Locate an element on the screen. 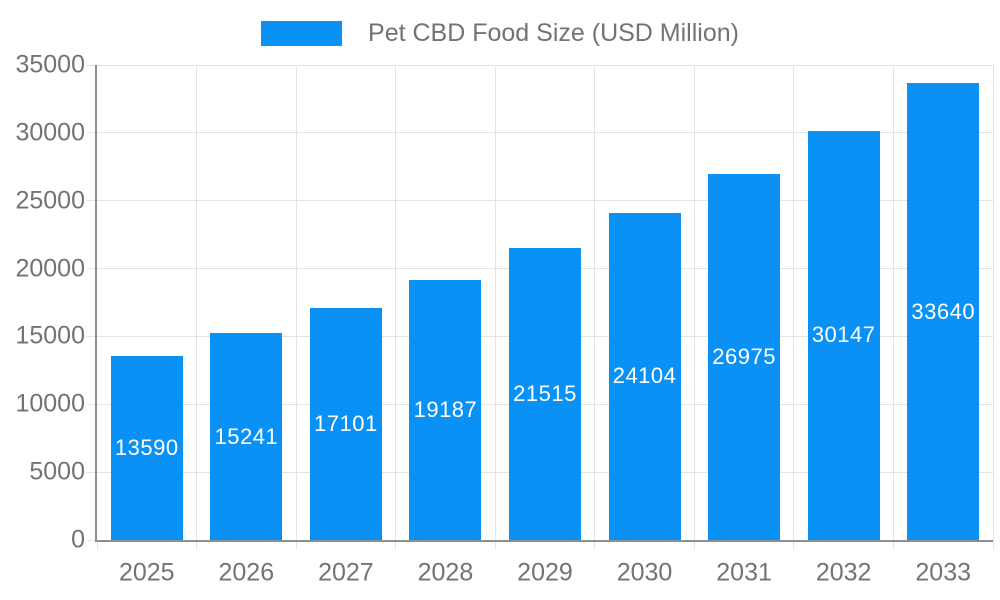  bar-value-label: 33640 is located at coordinates (943, 311).